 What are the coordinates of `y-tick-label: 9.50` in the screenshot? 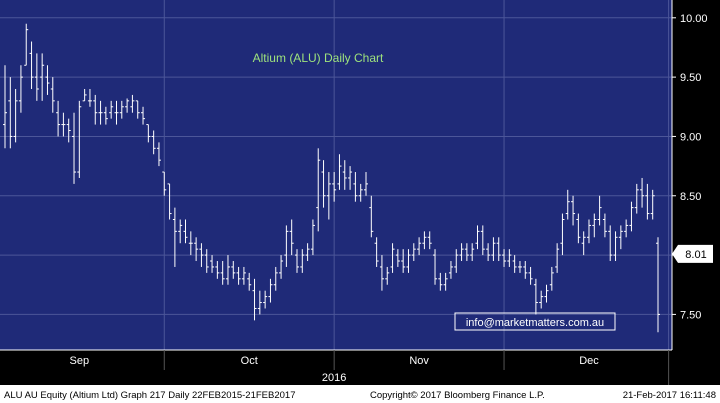 It's located at (690, 78).